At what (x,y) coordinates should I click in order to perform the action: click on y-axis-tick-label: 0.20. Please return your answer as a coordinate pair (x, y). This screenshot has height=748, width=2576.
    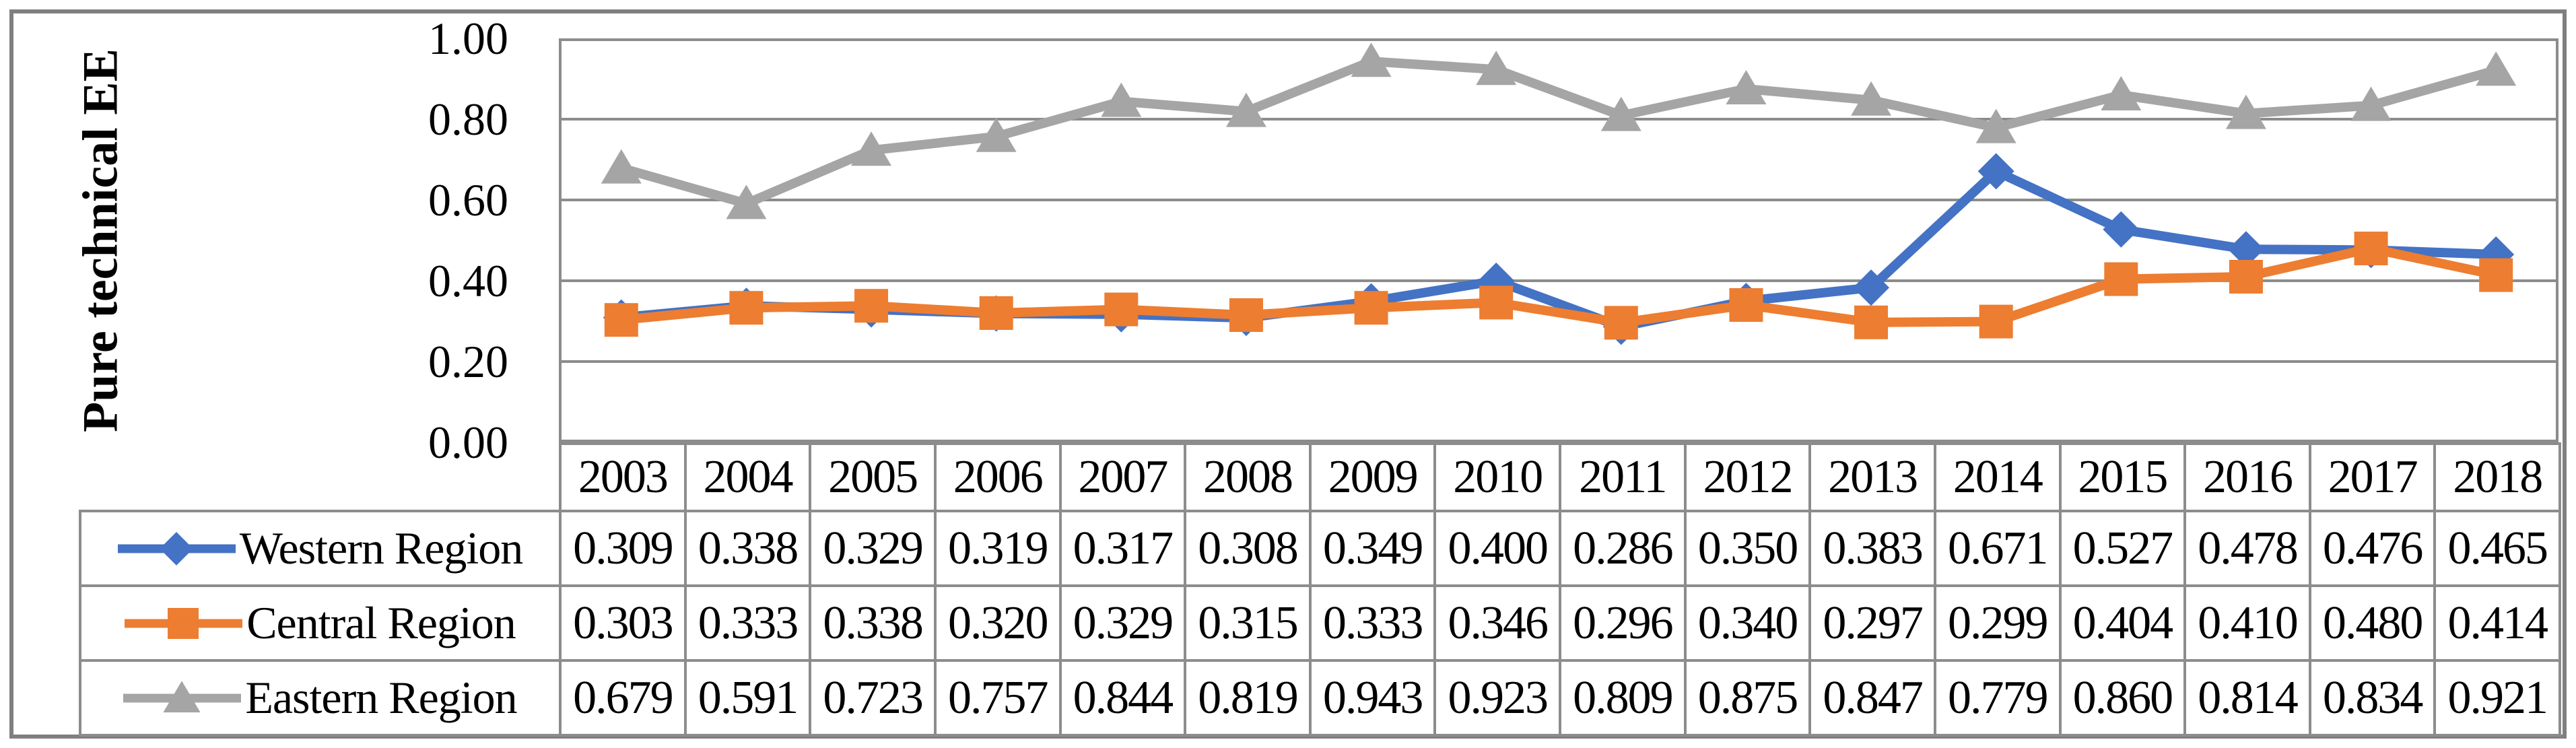
    Looking at the image, I should click on (468, 362).